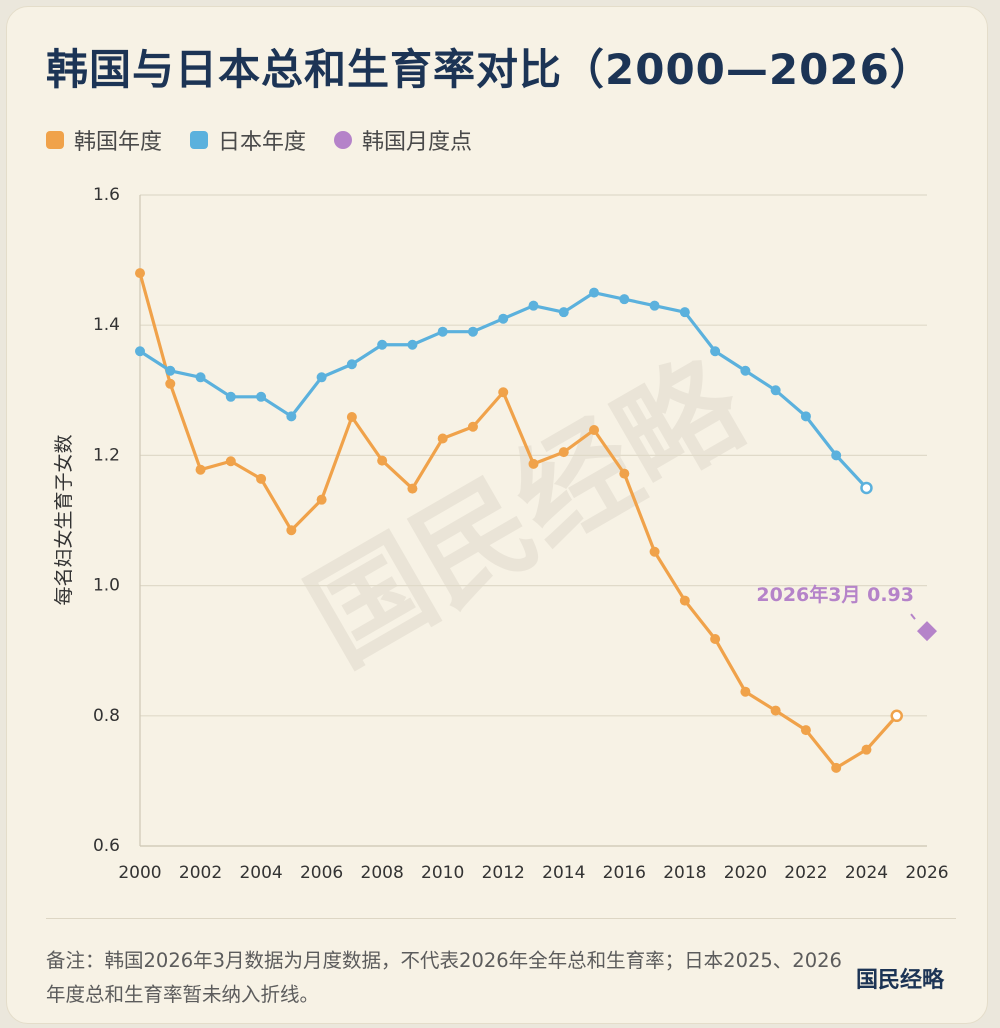 This screenshot has width=1000, height=1028. Describe the element at coordinates (55, 140) in the screenshot. I see `legend-swatch-korea-annual` at that location.